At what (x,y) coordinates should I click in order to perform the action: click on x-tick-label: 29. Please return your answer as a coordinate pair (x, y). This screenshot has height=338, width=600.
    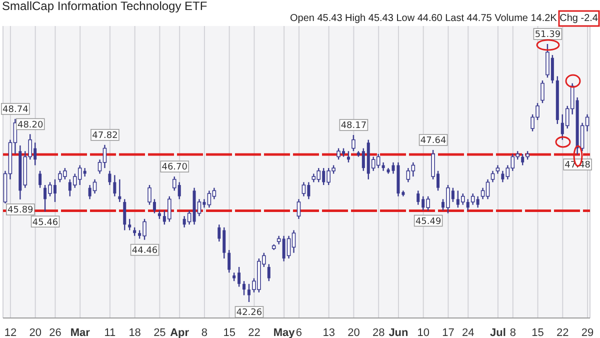
    Looking at the image, I should click on (587, 332).